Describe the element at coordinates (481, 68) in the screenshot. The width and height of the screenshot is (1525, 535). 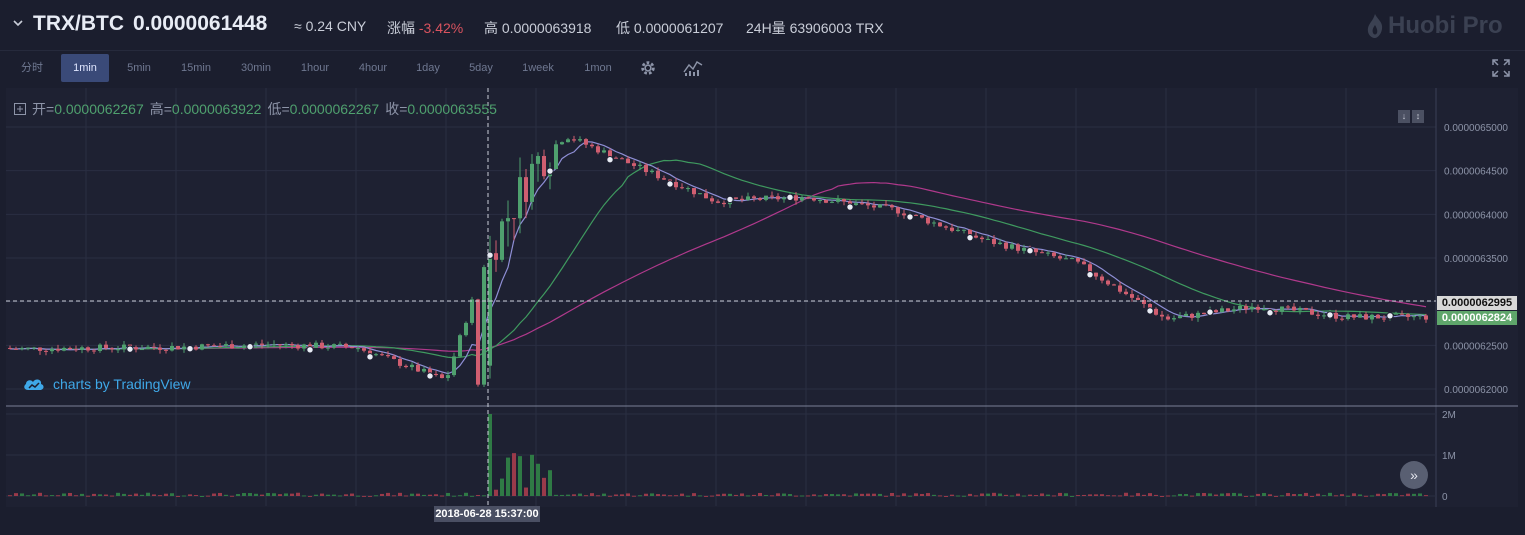
I see `tf-5day: 5day` at that location.